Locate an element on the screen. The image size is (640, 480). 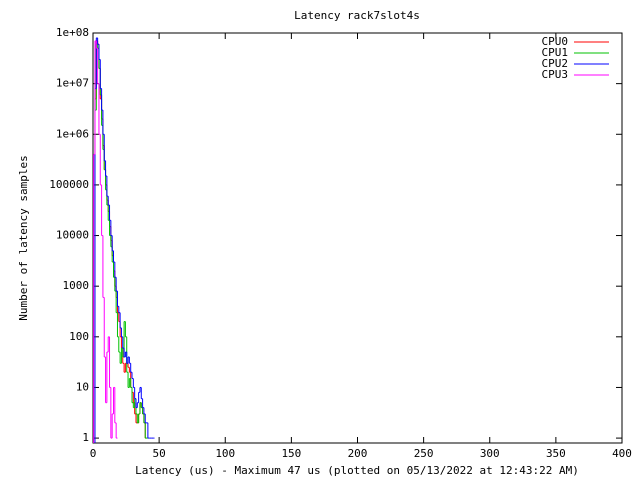
y-tick-label: 1e+06 is located at coordinates (72, 133).